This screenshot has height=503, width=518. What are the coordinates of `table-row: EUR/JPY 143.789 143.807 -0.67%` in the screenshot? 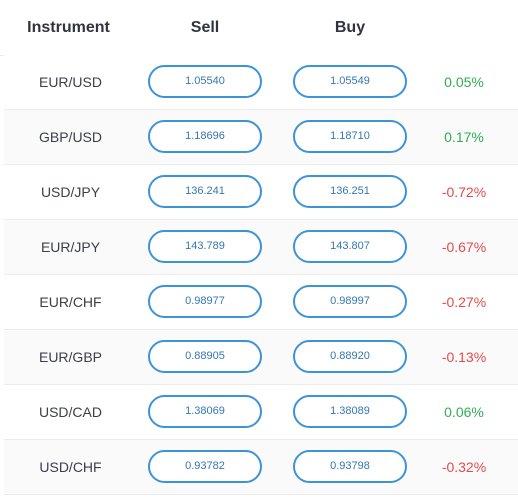 It's located at (261, 247).